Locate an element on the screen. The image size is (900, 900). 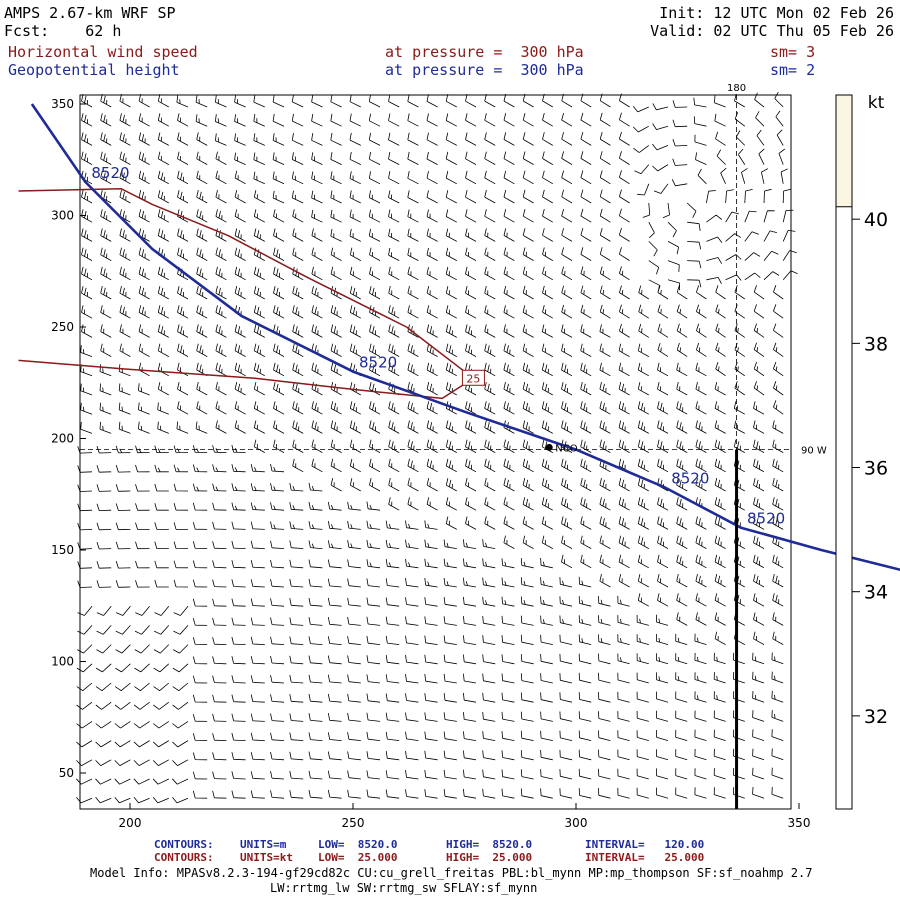
field2-level: at pressure = 300 hPa is located at coordinates (484, 70).